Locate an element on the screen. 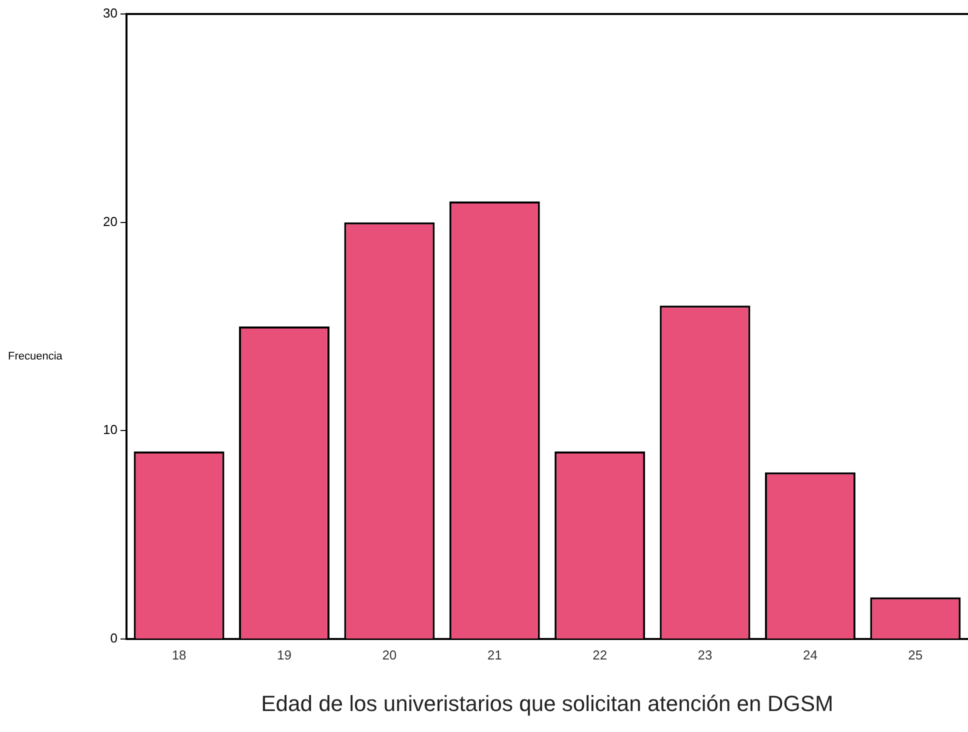 Image resolution: width=968 pixels, height=732 pixels. x-tick-label: 25 is located at coordinates (915, 654).